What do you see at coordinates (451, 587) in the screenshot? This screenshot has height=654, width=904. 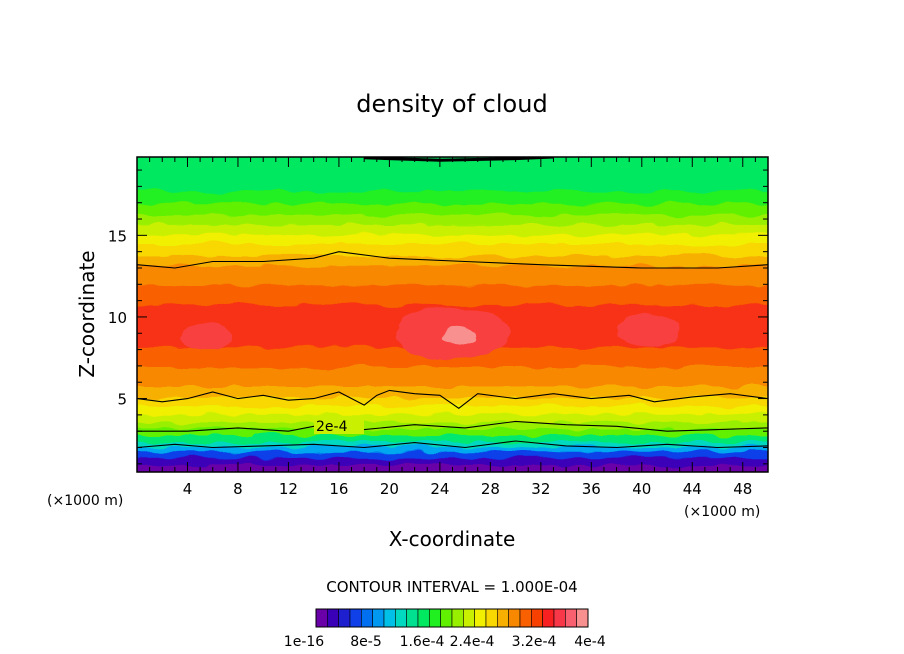 I see `contour-interval-text: CONTOUR INTERVAL = 1.000E-04` at bounding box center [451, 587].